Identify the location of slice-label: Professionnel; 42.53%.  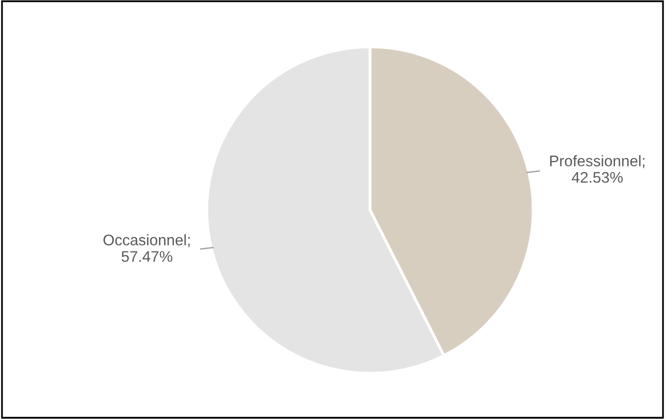
(597, 169).